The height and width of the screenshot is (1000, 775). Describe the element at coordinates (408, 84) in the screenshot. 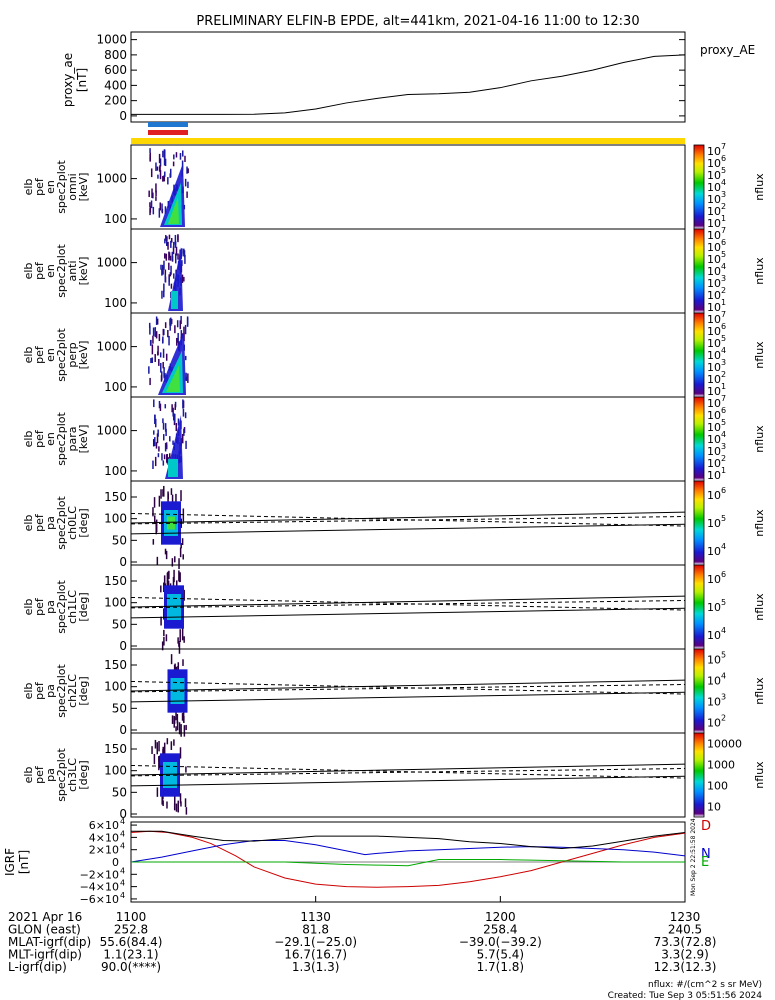

I see `ae-series-line` at that location.